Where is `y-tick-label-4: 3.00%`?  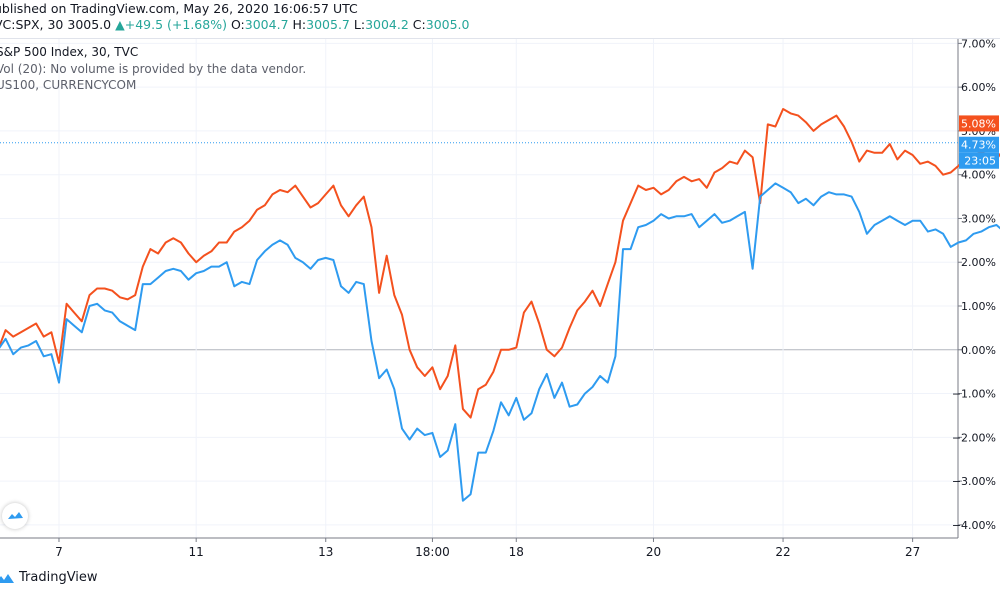
y-tick-label-4: 3.00% is located at coordinates (978, 218).